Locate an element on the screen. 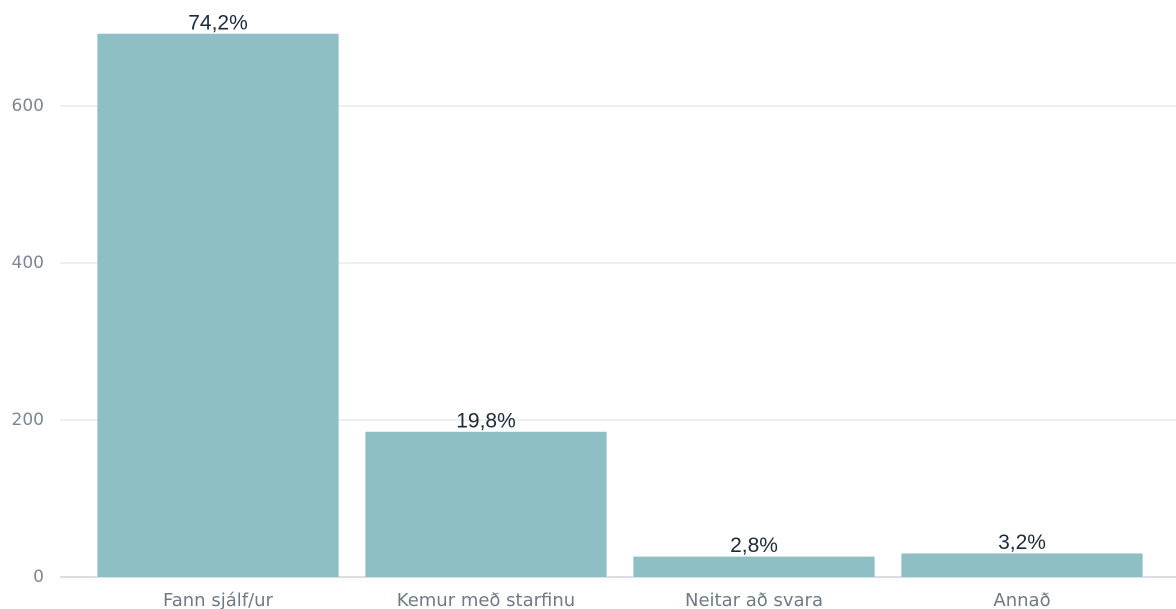 Image resolution: width=1176 pixels, height=609 pixels. y-tick-label: 0 is located at coordinates (38, 577).